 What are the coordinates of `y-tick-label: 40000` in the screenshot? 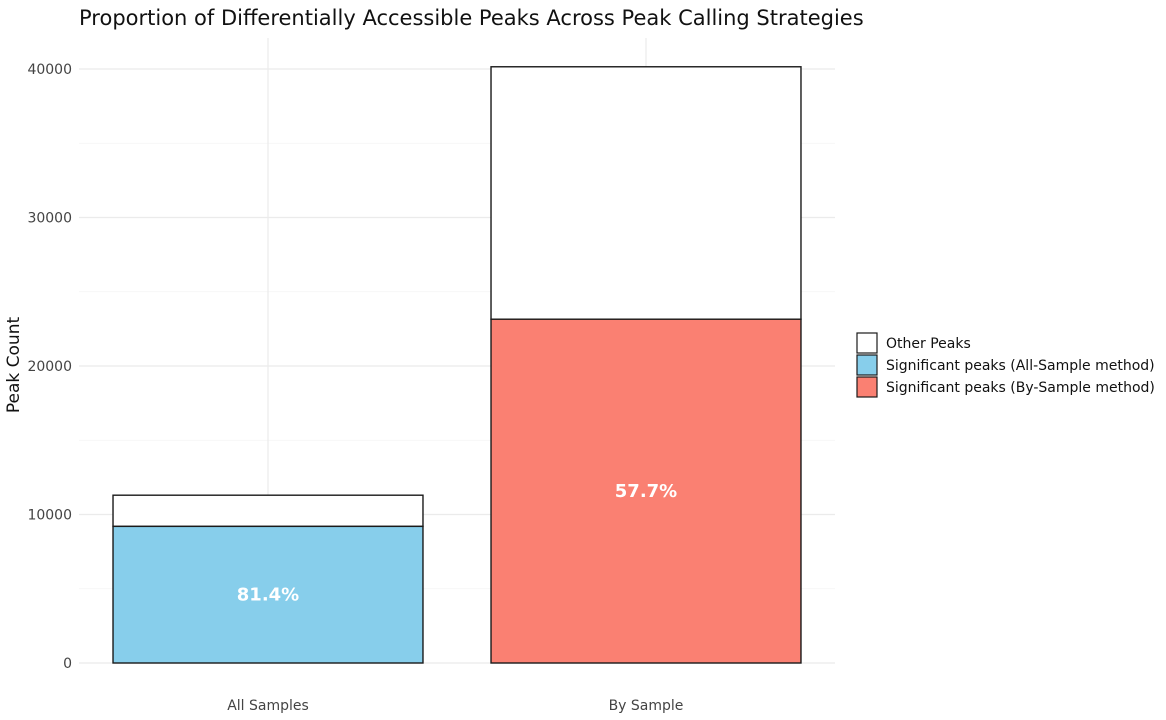 It's located at (49, 70).